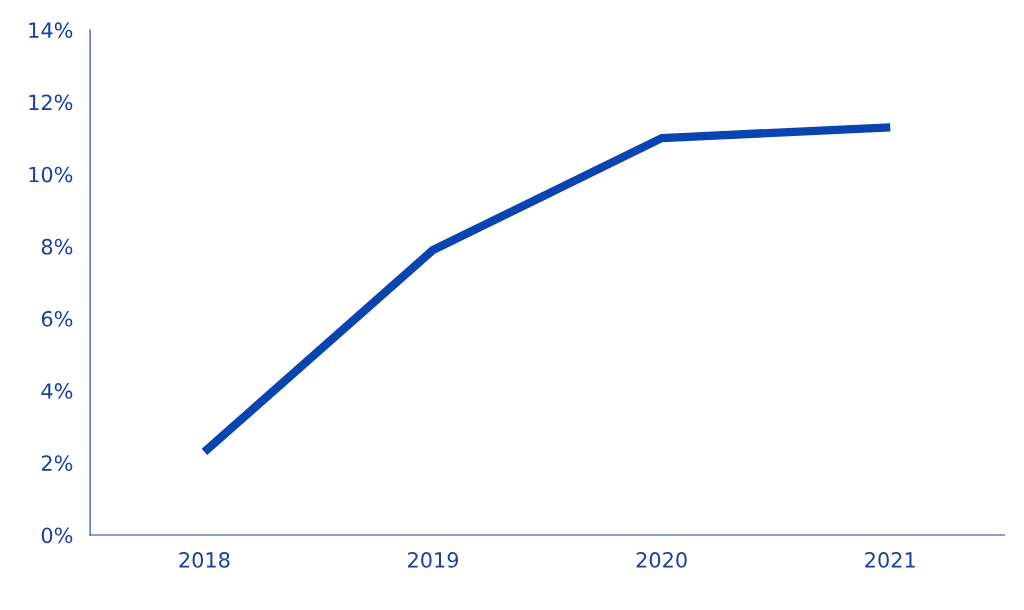 This screenshot has width=1024, height=610. I want to click on x-tick-label: 2018, so click(204, 560).